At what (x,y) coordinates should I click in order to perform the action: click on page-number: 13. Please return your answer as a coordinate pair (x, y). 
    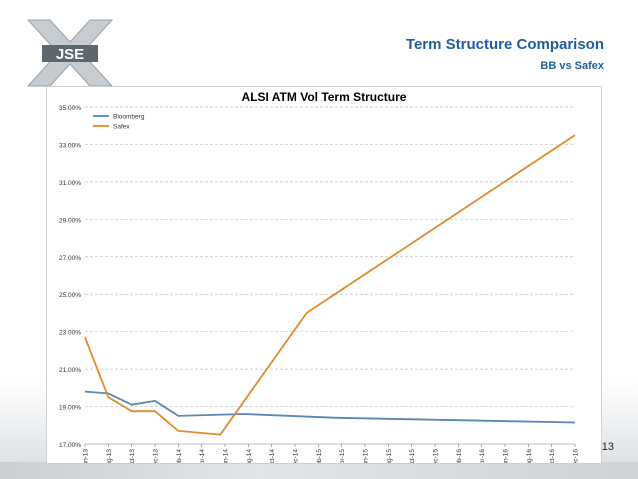
    Looking at the image, I should click on (607, 447).